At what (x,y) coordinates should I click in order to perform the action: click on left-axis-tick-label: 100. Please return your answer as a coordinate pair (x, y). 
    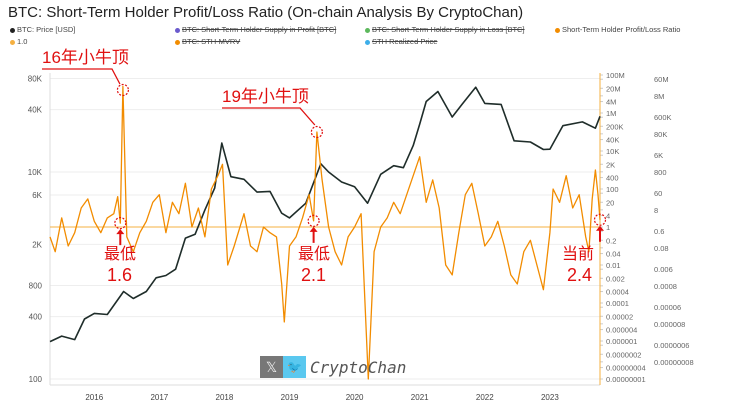
    Looking at the image, I should click on (36, 379).